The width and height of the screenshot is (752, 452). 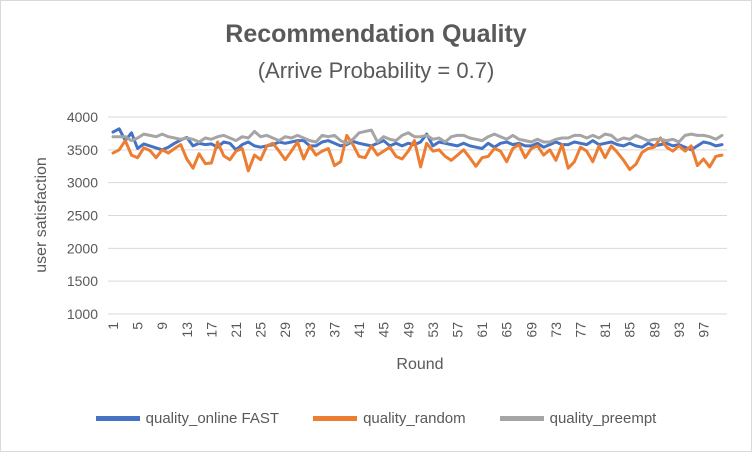 What do you see at coordinates (521, 418) in the screenshot?
I see `legend-swatch-preempt` at bounding box center [521, 418].